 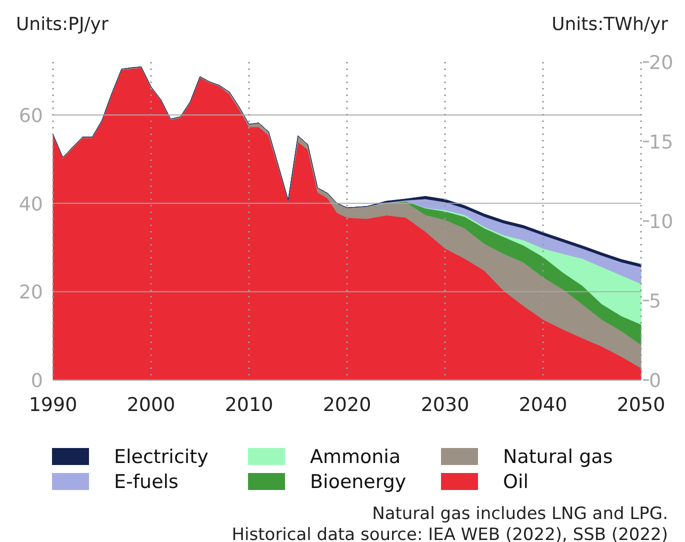 What do you see at coordinates (355, 457) in the screenshot?
I see `legend-label: Ammonia` at bounding box center [355, 457].